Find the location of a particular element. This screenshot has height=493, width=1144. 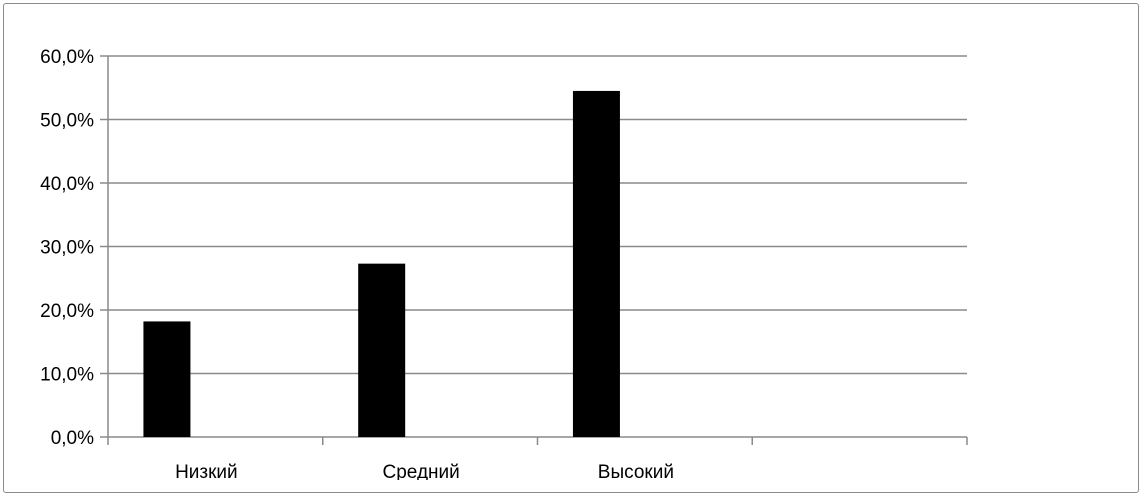

x-tick-label: Средний is located at coordinates (421, 471).